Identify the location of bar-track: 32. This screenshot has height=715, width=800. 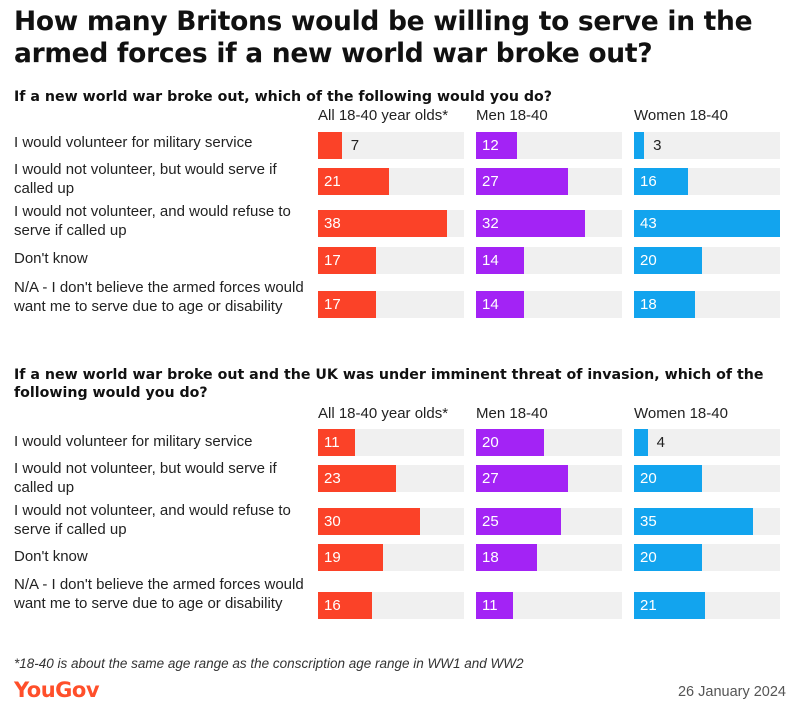
(549, 223).